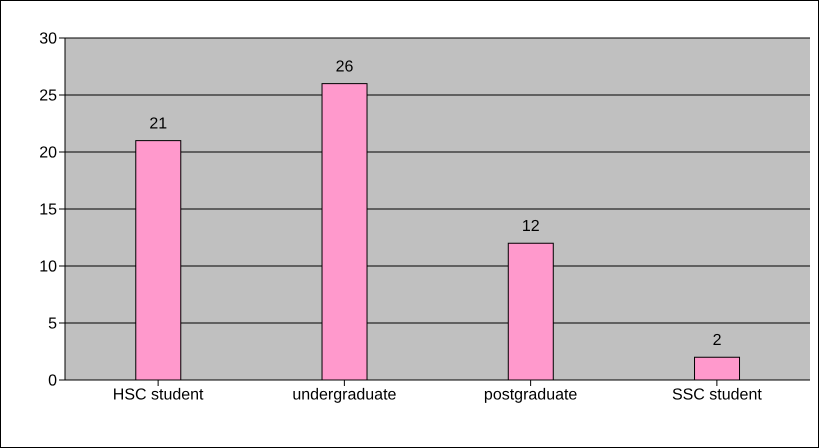  What do you see at coordinates (48, 267) in the screenshot?
I see `y-tick-label: 10` at bounding box center [48, 267].